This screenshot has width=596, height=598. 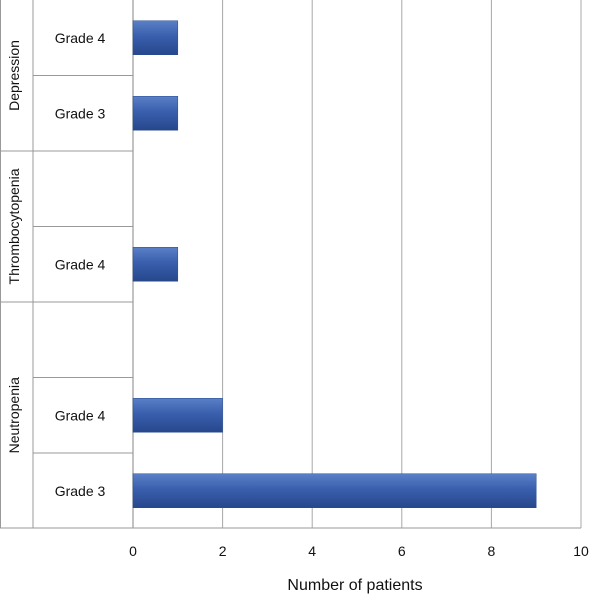 I want to click on group-label: Neutropenia, so click(x=14, y=415).